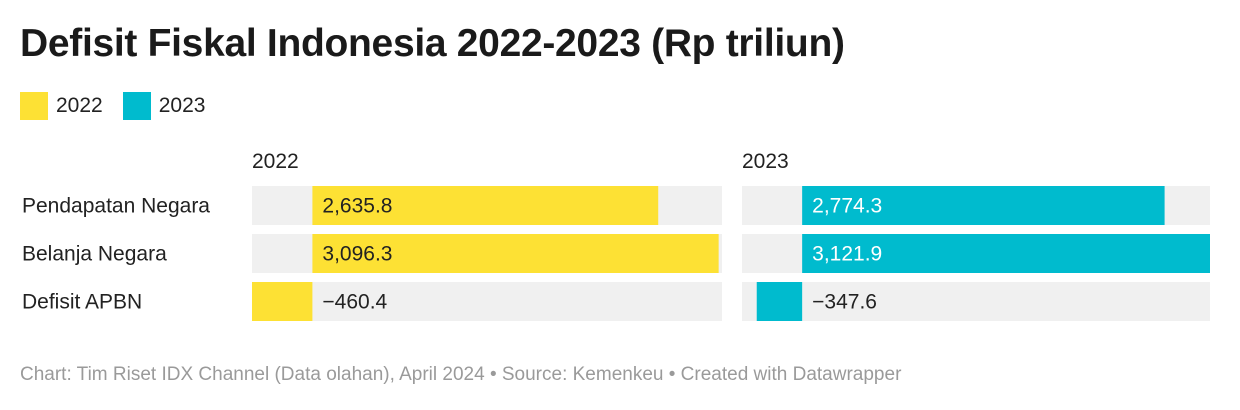  I want to click on value-label: 3,096.3, so click(357, 254).